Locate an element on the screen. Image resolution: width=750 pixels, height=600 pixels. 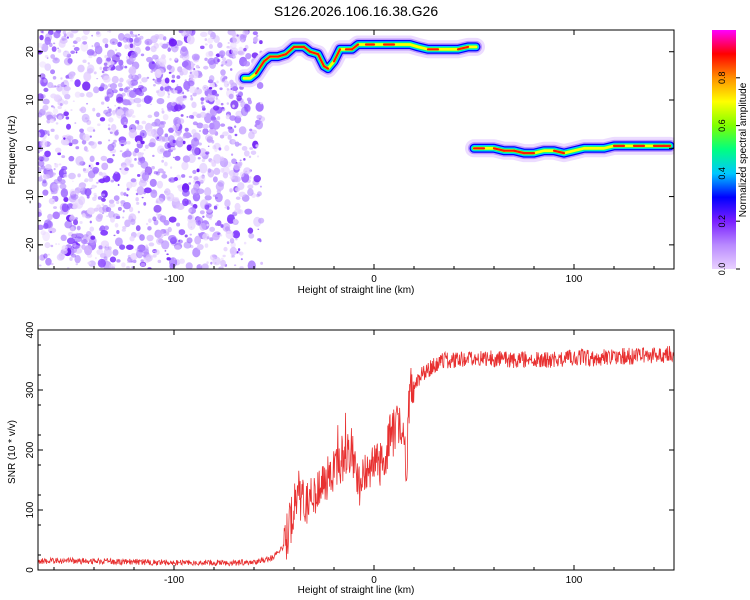
spectrogram-y-axis-label: Frequency (Hz) is located at coordinates (12, 150).